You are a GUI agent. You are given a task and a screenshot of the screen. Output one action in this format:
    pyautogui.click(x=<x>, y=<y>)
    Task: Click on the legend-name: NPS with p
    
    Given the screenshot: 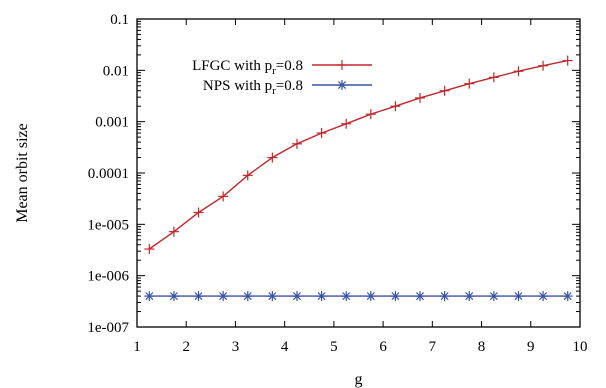 What is the action you would take?
    pyautogui.click(x=237, y=86)
    